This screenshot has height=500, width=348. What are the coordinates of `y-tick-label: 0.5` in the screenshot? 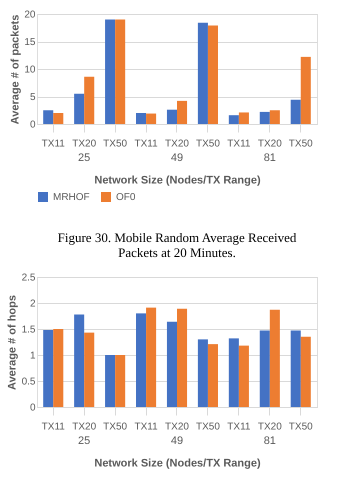 It's located at (29, 382).